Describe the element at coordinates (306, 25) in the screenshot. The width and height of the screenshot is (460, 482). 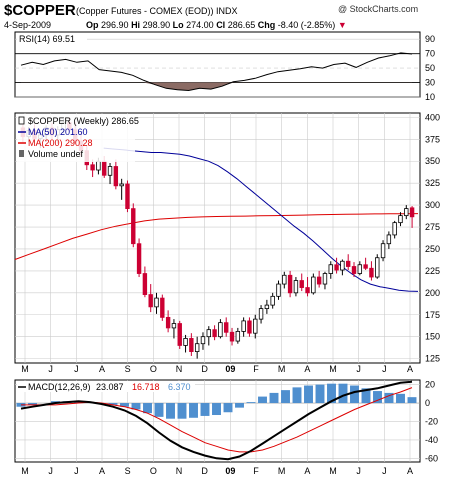
I see `chg-value: -8.40 (-2.85%)` at that location.